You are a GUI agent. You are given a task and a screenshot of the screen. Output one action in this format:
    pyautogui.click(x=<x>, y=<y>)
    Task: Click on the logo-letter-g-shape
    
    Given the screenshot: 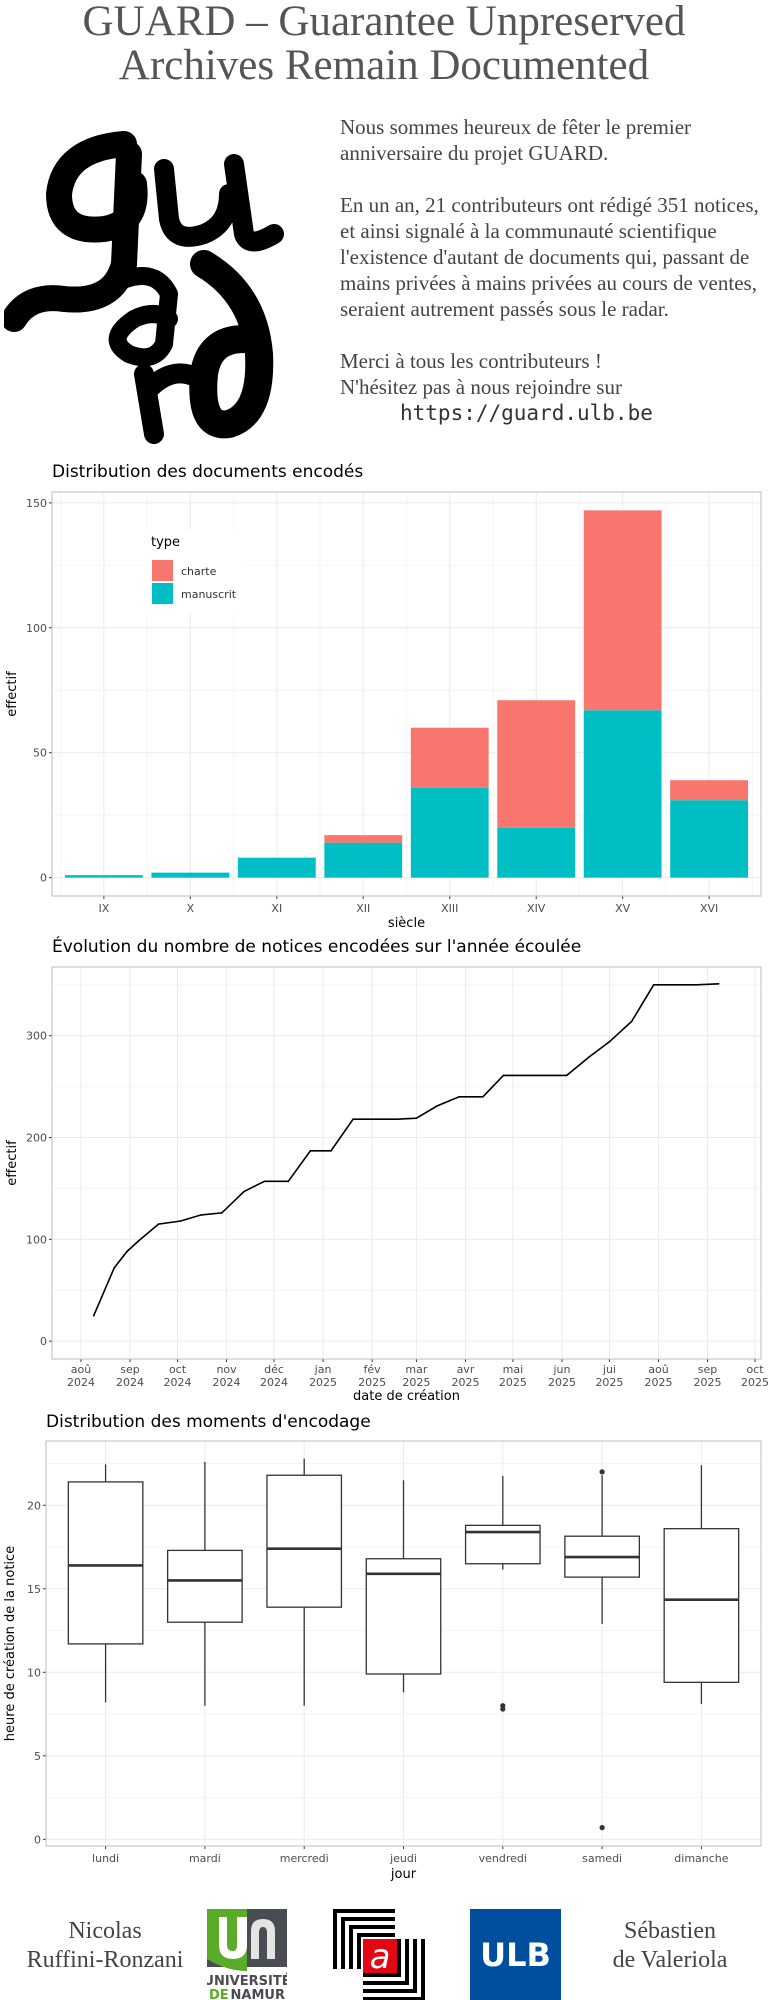 What is the action you would take?
    pyautogui.click(x=76, y=231)
    